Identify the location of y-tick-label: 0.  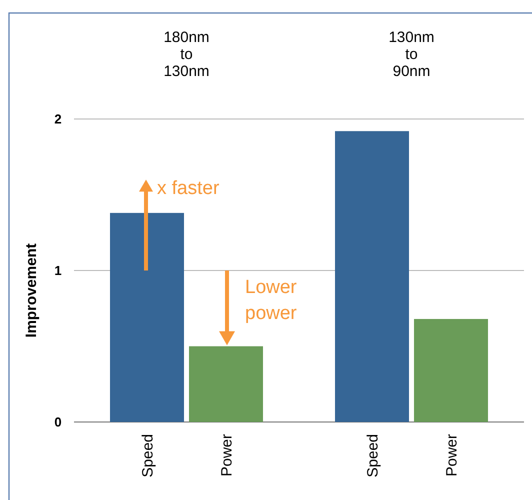
(58, 422).